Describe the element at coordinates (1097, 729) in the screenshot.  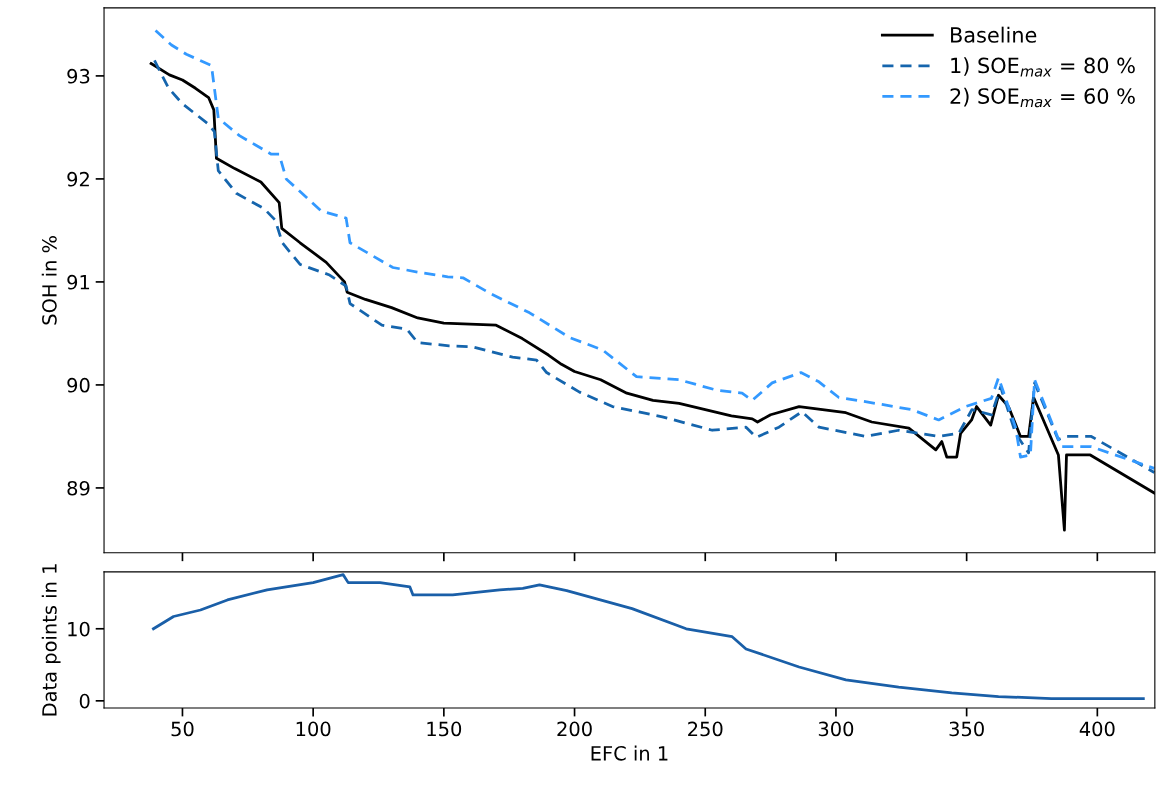
I see `x-tick-label: 400` at that location.